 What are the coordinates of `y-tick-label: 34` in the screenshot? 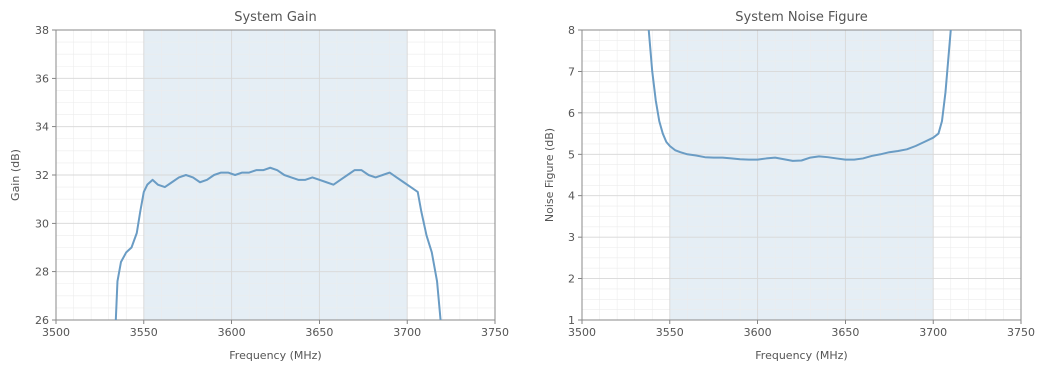 It's located at (42, 127).